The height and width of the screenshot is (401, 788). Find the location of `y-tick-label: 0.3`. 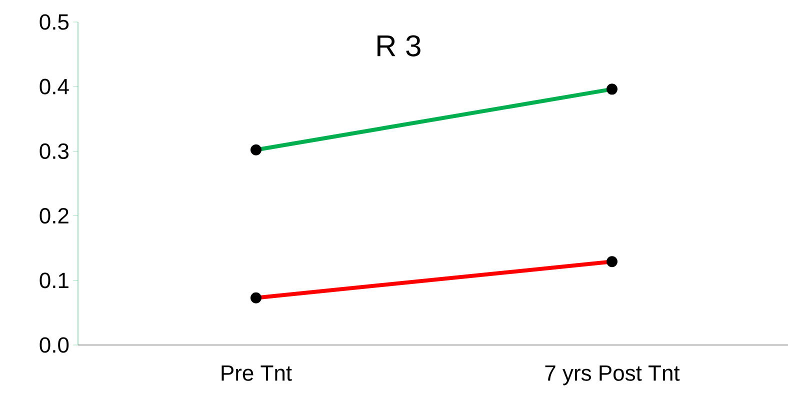

y-tick-label: 0.3 is located at coordinates (54, 151).